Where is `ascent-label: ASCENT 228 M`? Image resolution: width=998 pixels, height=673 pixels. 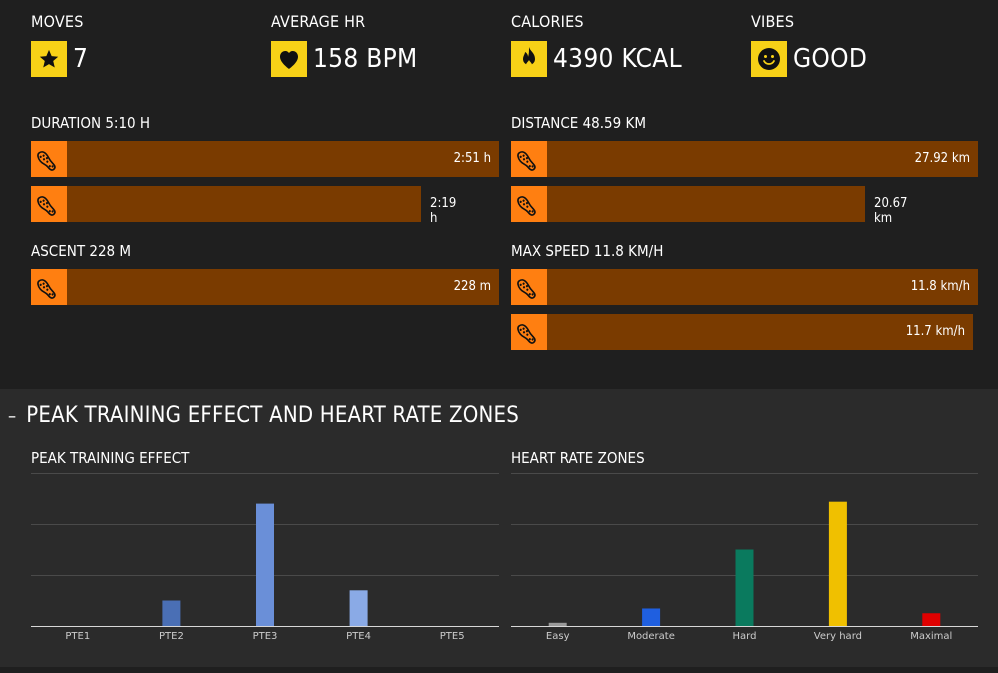 ascent-label: ASCENT 228 M is located at coordinates (81, 251).